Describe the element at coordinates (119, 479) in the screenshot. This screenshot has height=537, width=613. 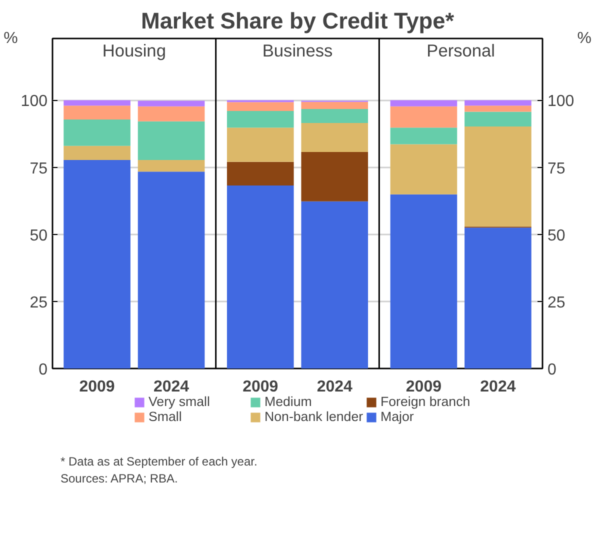
I see `source-note: Sources: APRA; RBA.` at that location.